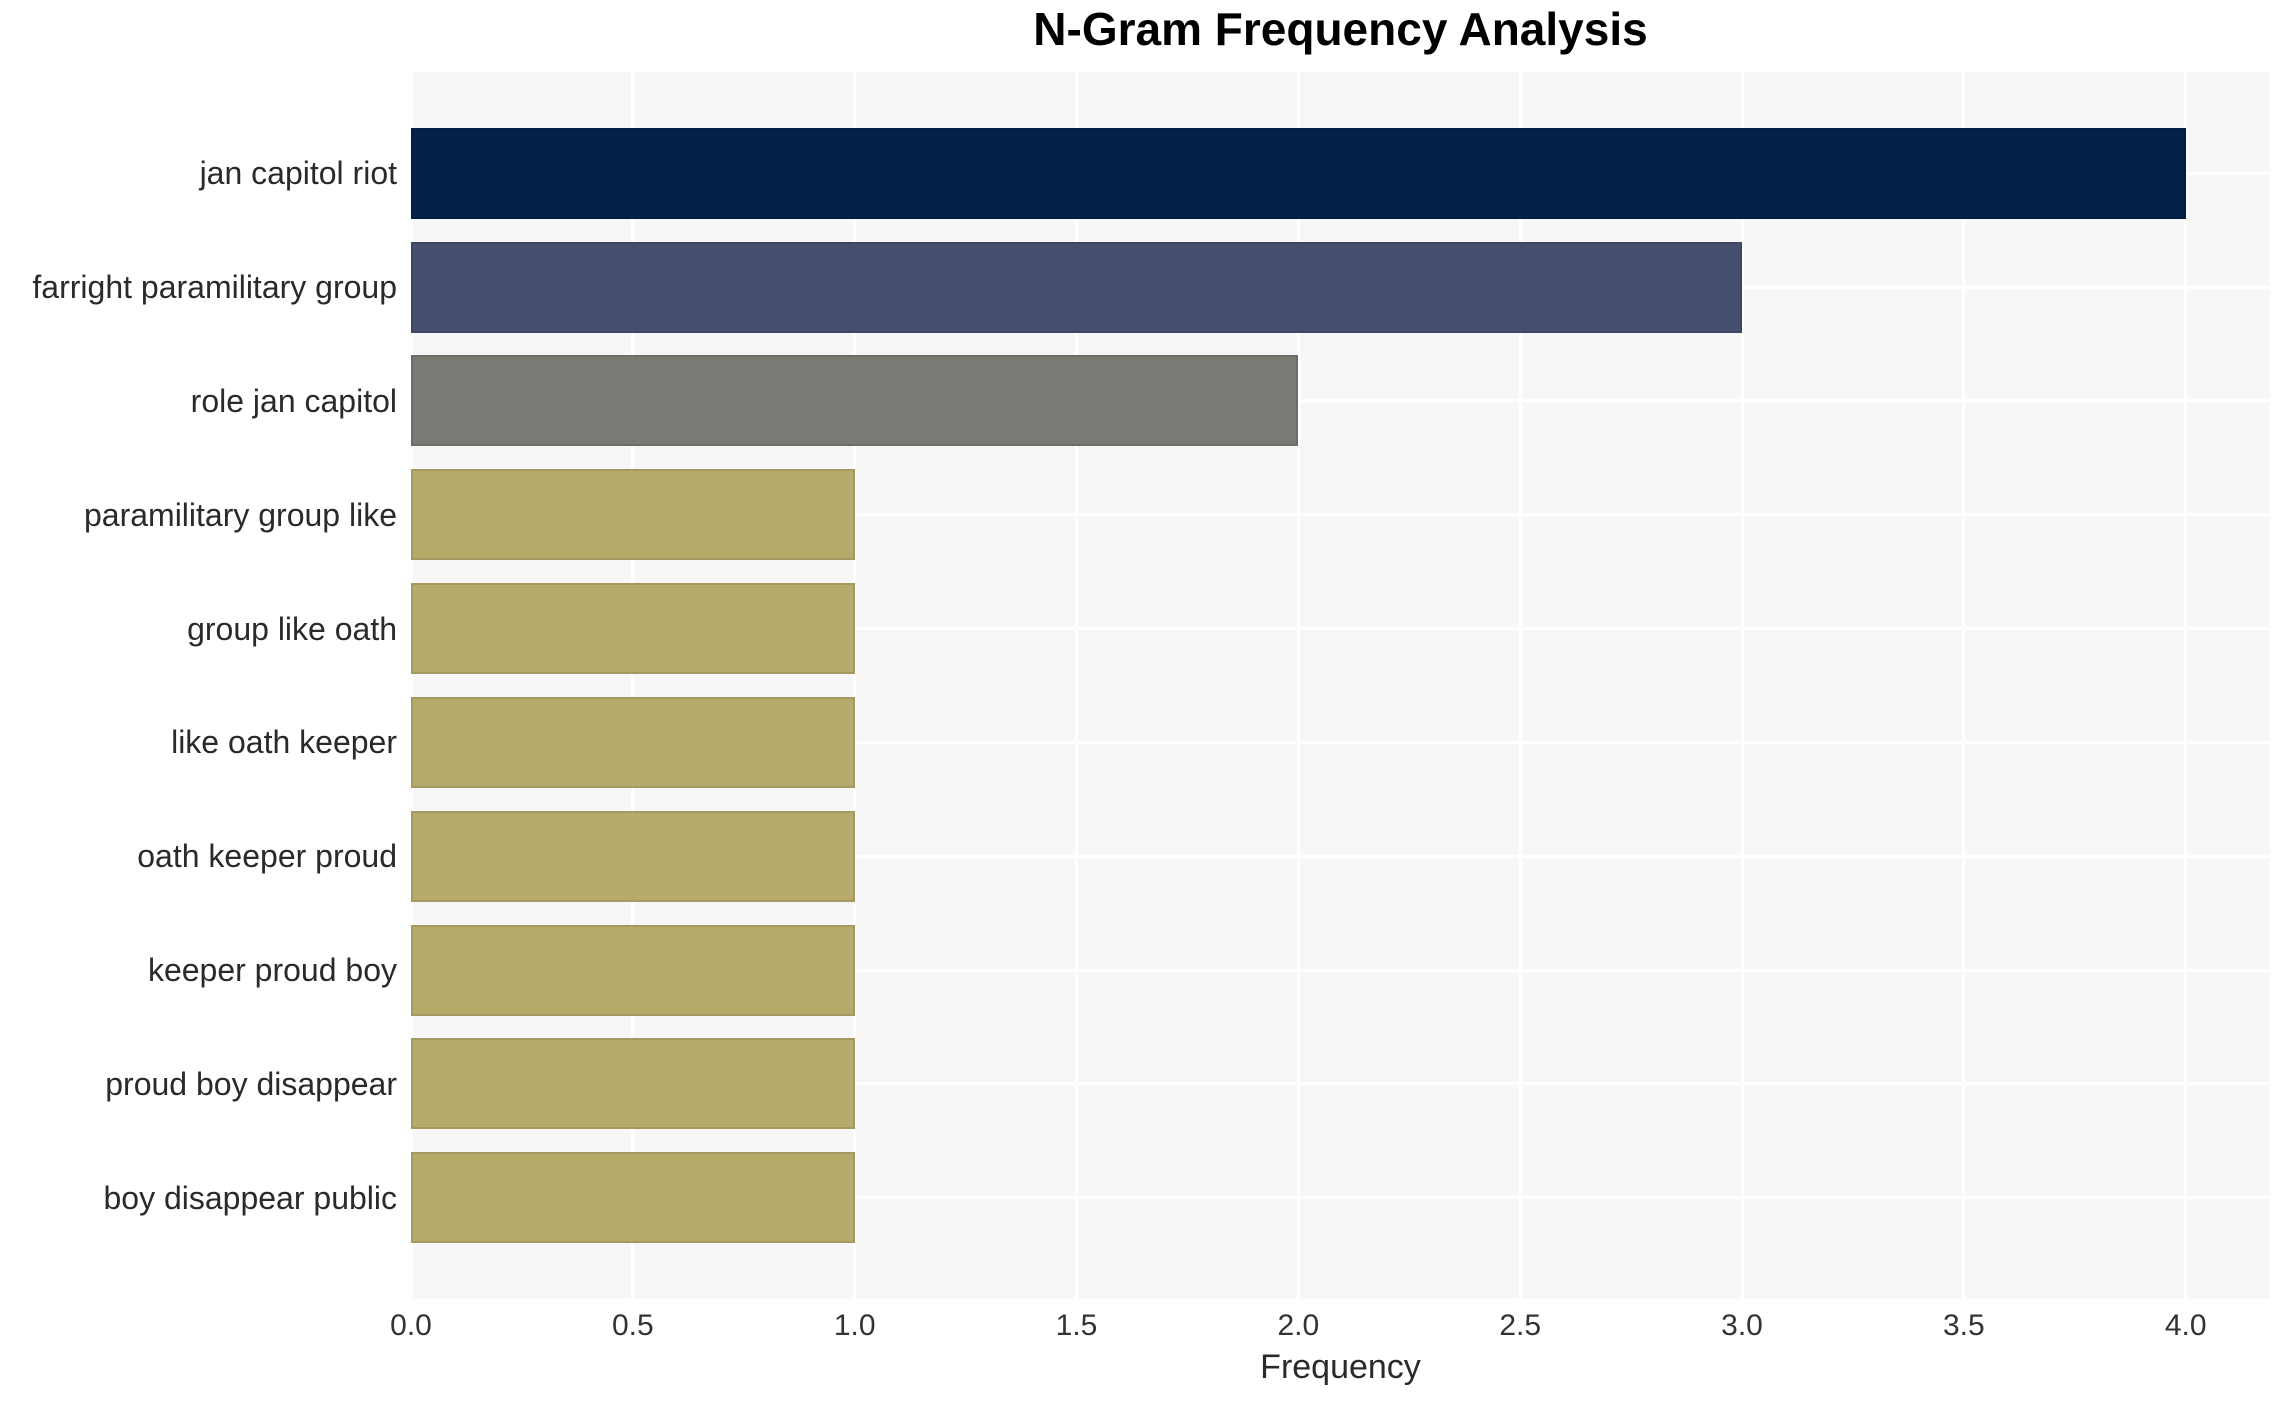 The width and height of the screenshot is (2289, 1402). What do you see at coordinates (1742, 1325) in the screenshot?
I see `x-tick-label: 3.0` at bounding box center [1742, 1325].